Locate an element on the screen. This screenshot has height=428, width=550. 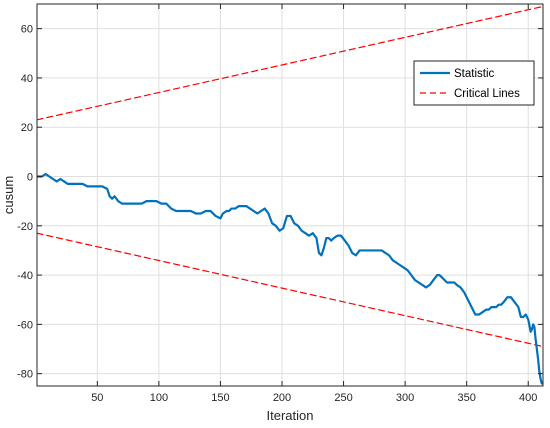
legend-box is located at coordinates (474, 83).